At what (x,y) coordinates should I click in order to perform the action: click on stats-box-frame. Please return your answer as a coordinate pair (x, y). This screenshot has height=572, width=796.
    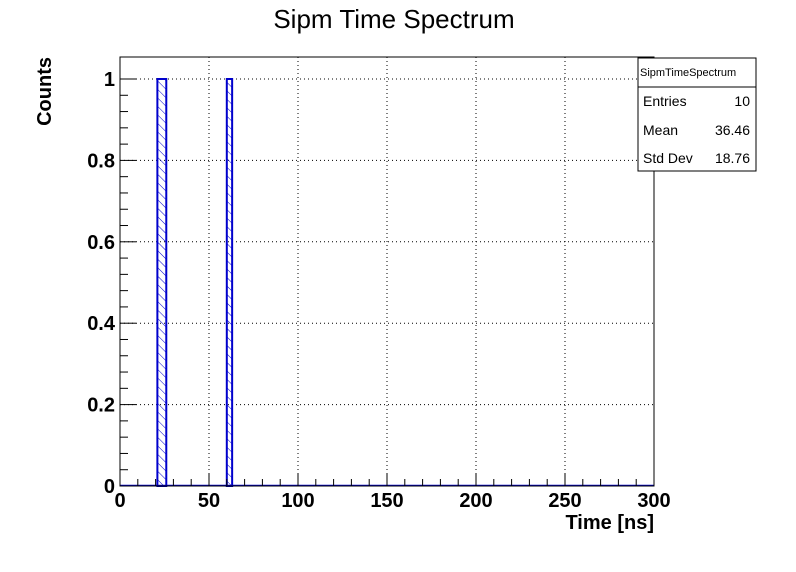
    Looking at the image, I should click on (697, 114).